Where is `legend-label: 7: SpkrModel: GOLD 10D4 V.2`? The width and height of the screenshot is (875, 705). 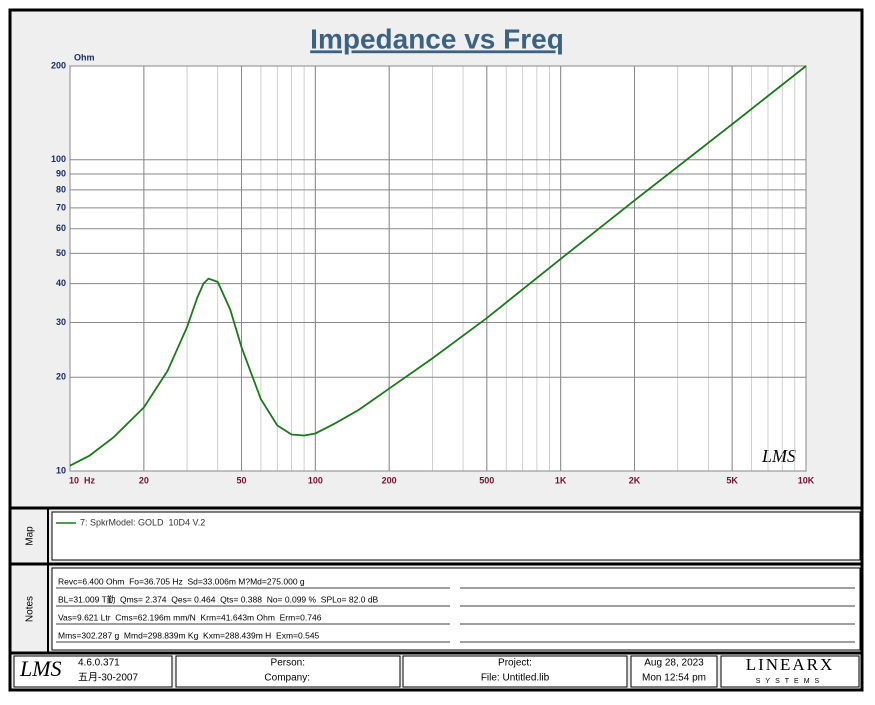
legend-label: 7: SpkrModel: GOLD 10D4 V.2 is located at coordinates (142, 522).